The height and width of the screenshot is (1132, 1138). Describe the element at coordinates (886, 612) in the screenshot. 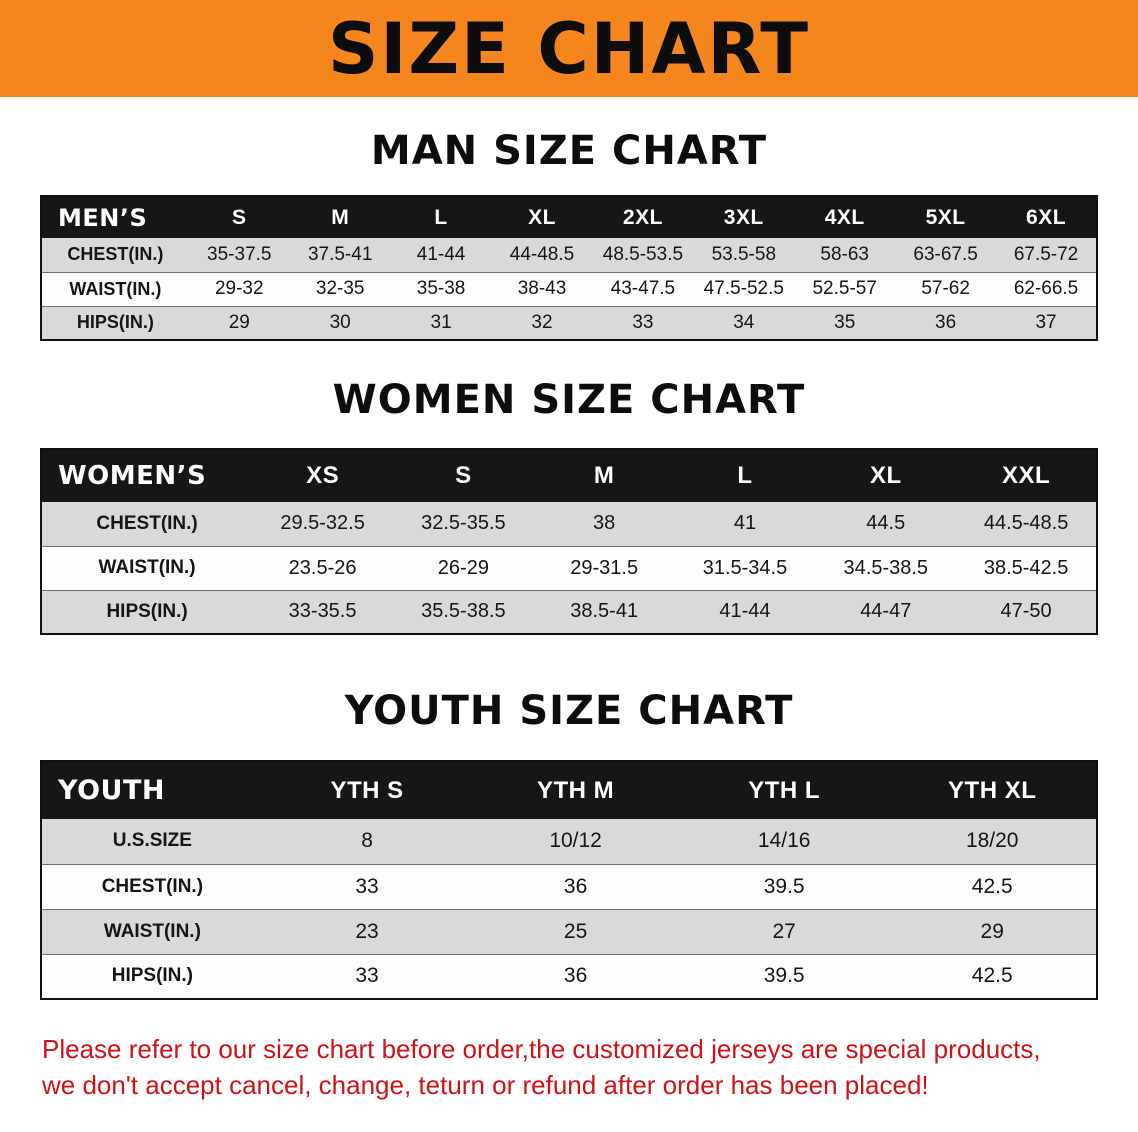

I see `value-cell: 44-47` at that location.